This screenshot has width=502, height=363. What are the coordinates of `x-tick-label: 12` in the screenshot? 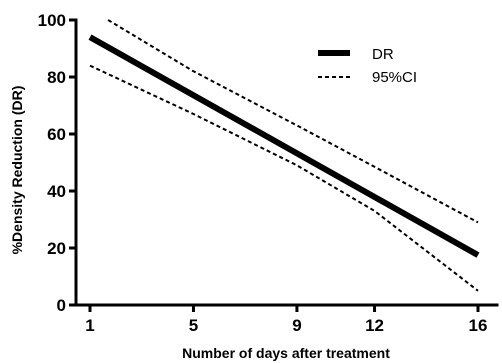 It's located at (374, 325).